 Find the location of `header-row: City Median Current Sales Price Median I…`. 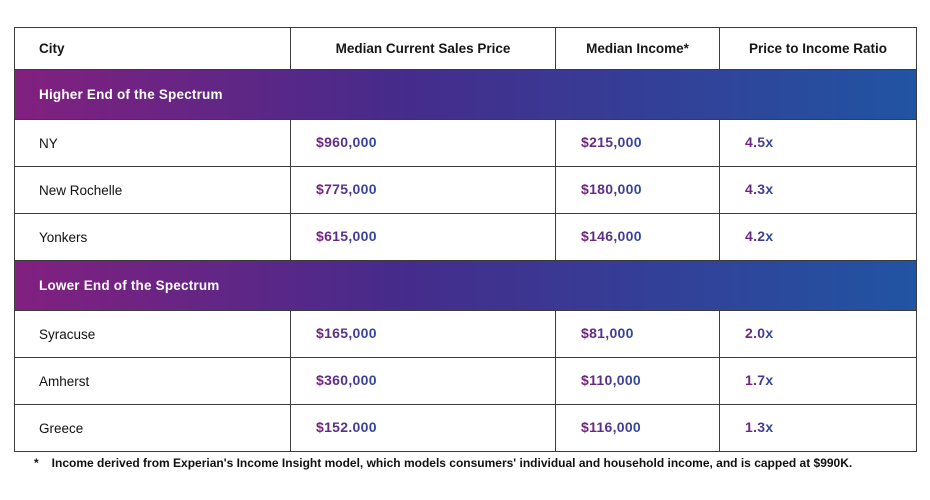

header-row: City Median Current Sales Price Median I… is located at coordinates (465, 48).